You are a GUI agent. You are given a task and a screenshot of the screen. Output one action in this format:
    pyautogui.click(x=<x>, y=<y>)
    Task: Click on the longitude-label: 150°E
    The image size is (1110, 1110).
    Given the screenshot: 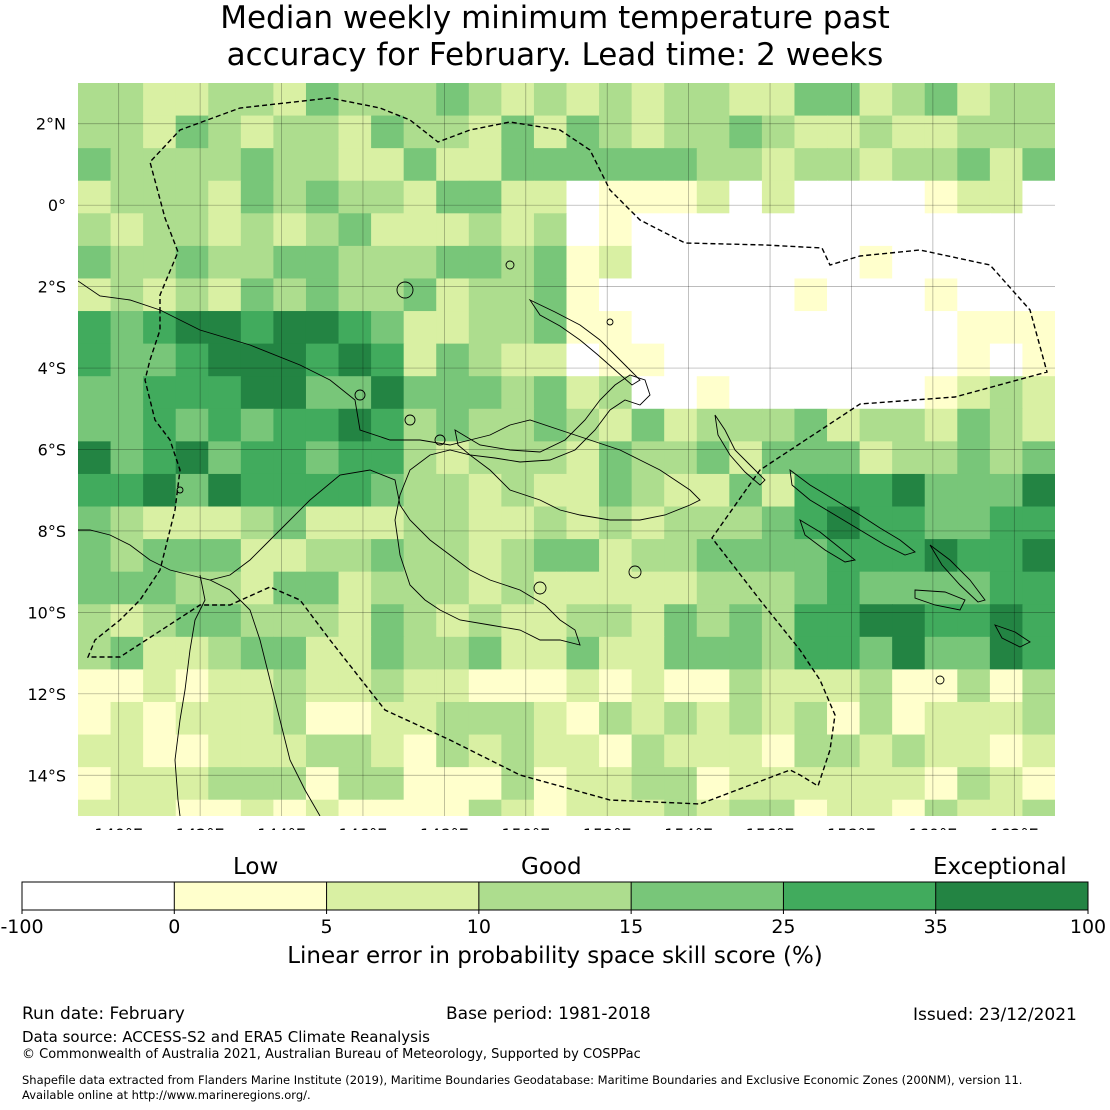 What is the action you would take?
    pyautogui.click(x=525, y=827)
    